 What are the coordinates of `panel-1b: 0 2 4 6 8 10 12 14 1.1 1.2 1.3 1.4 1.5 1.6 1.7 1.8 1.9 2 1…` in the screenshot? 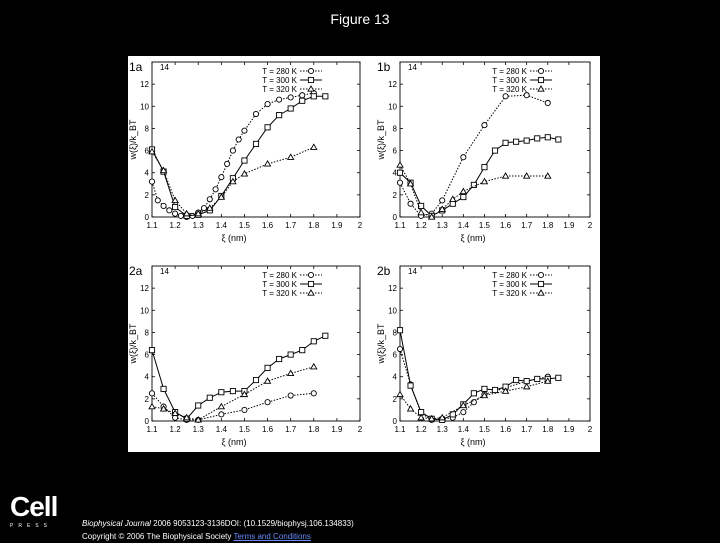 It's located at (484, 151).